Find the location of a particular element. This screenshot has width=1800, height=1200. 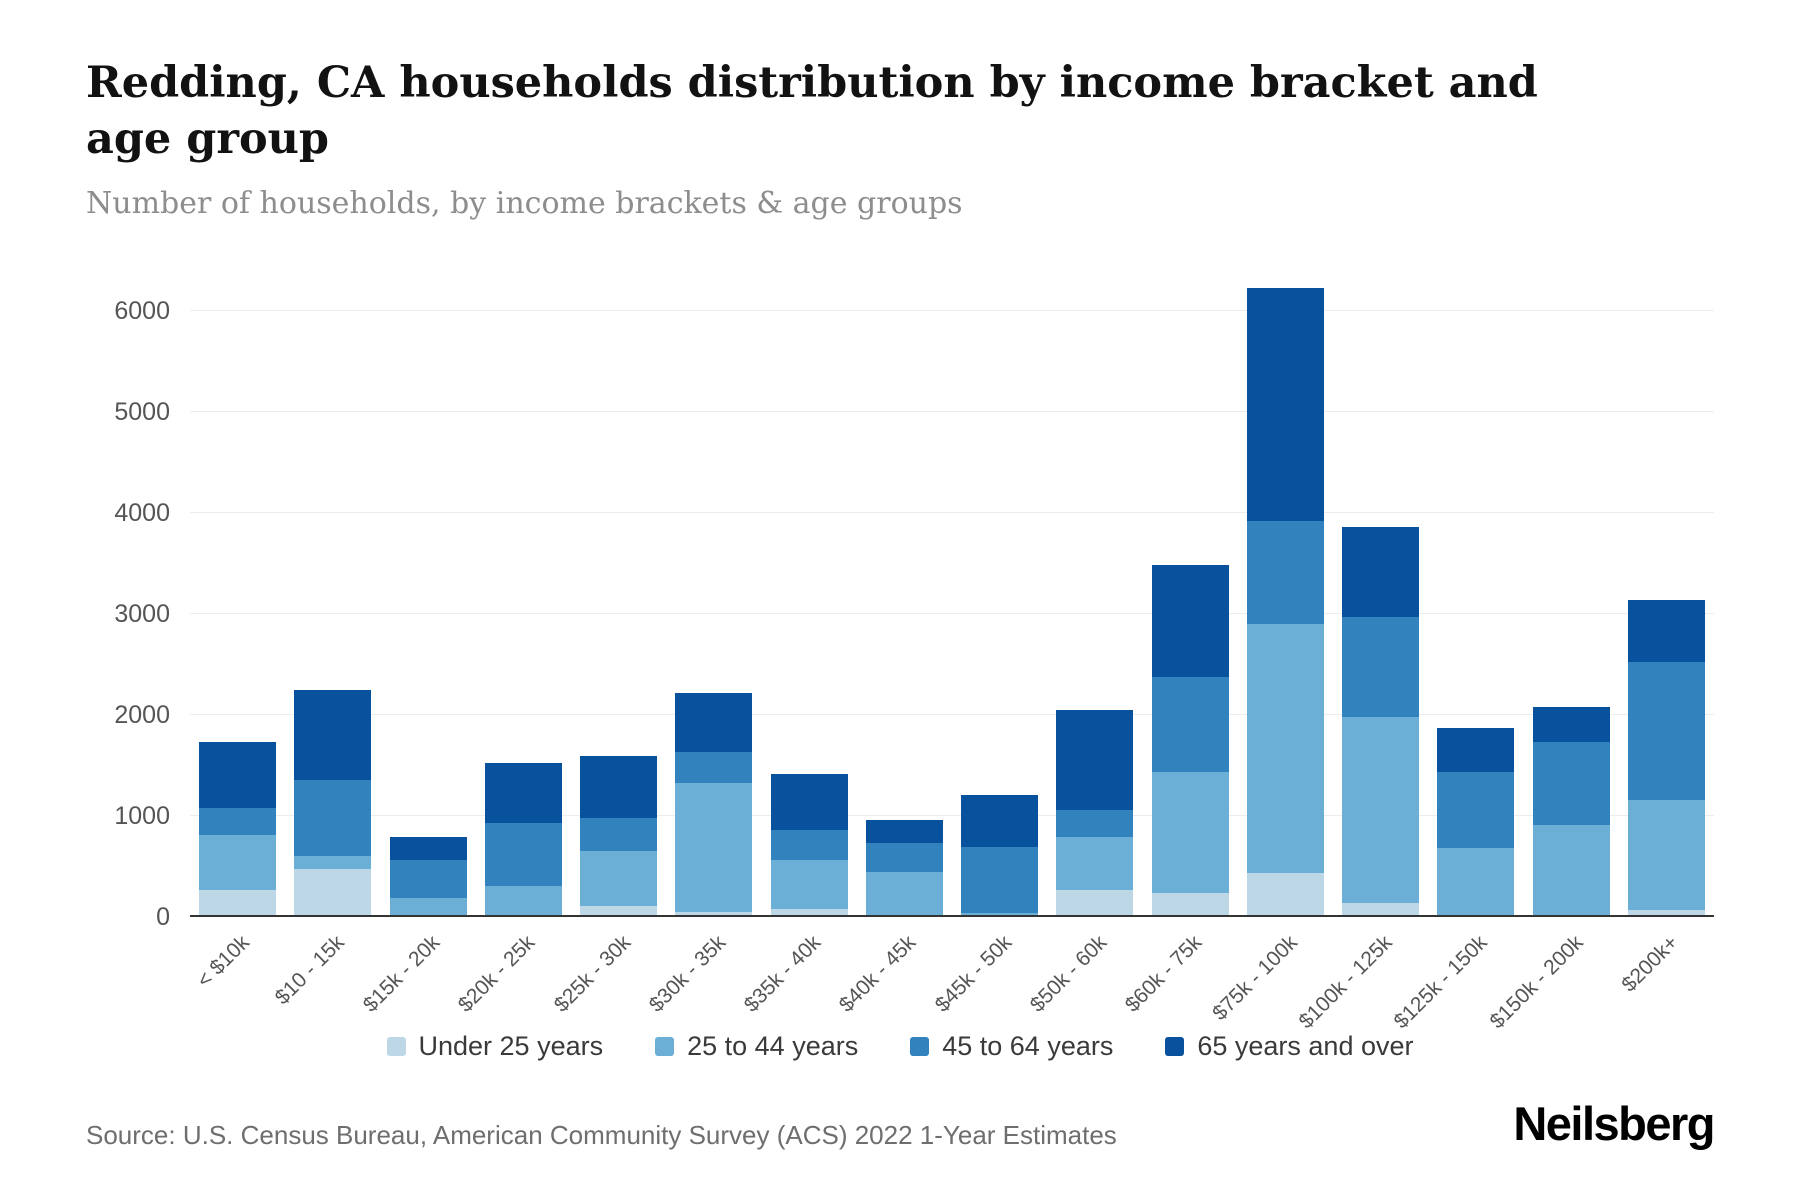

y-axis-tick-label: 6000 is located at coordinates (142, 310).